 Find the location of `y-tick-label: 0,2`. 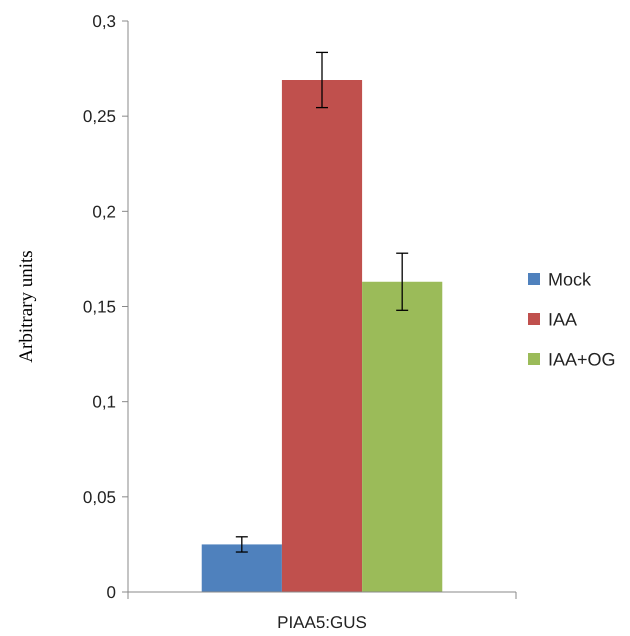

y-tick-label: 0,2 is located at coordinates (104, 212).